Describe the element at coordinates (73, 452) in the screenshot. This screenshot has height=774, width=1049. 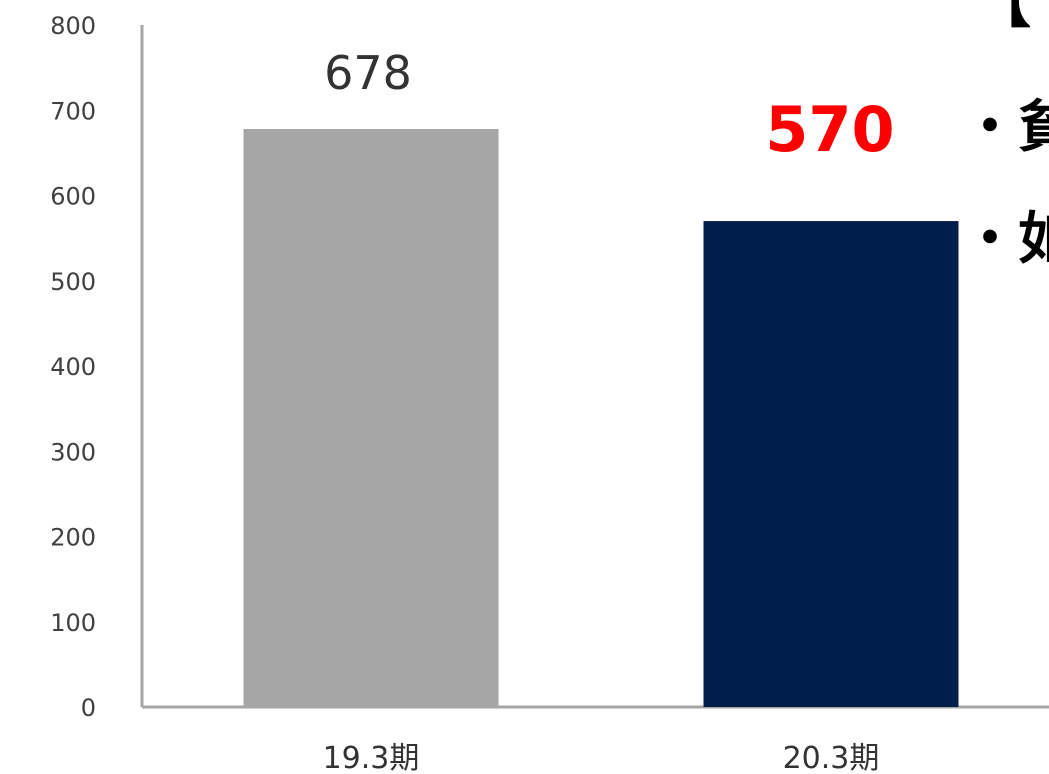
I see `y-tick-label: 300` at that location.